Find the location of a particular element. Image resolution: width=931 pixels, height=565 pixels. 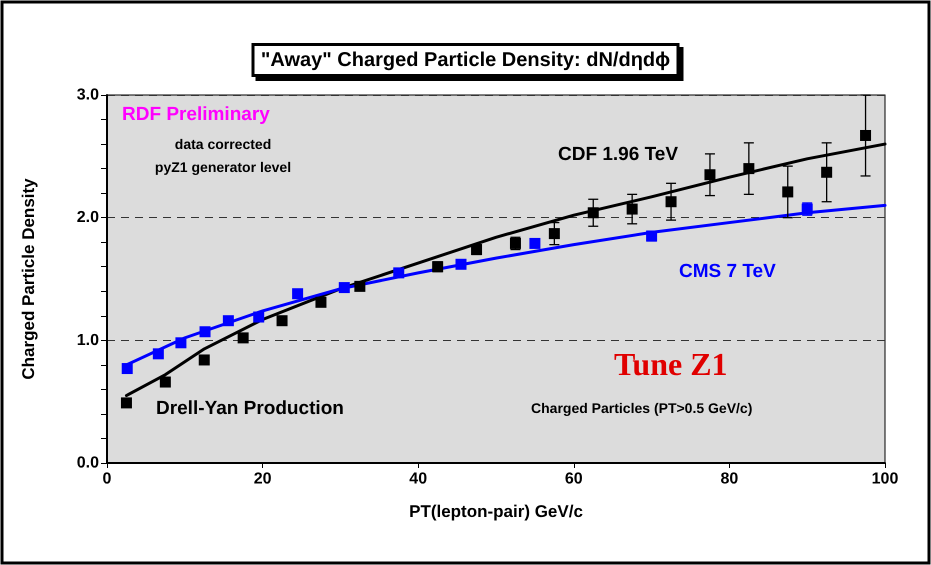

annotation: Drell-Yan Production is located at coordinates (250, 408).